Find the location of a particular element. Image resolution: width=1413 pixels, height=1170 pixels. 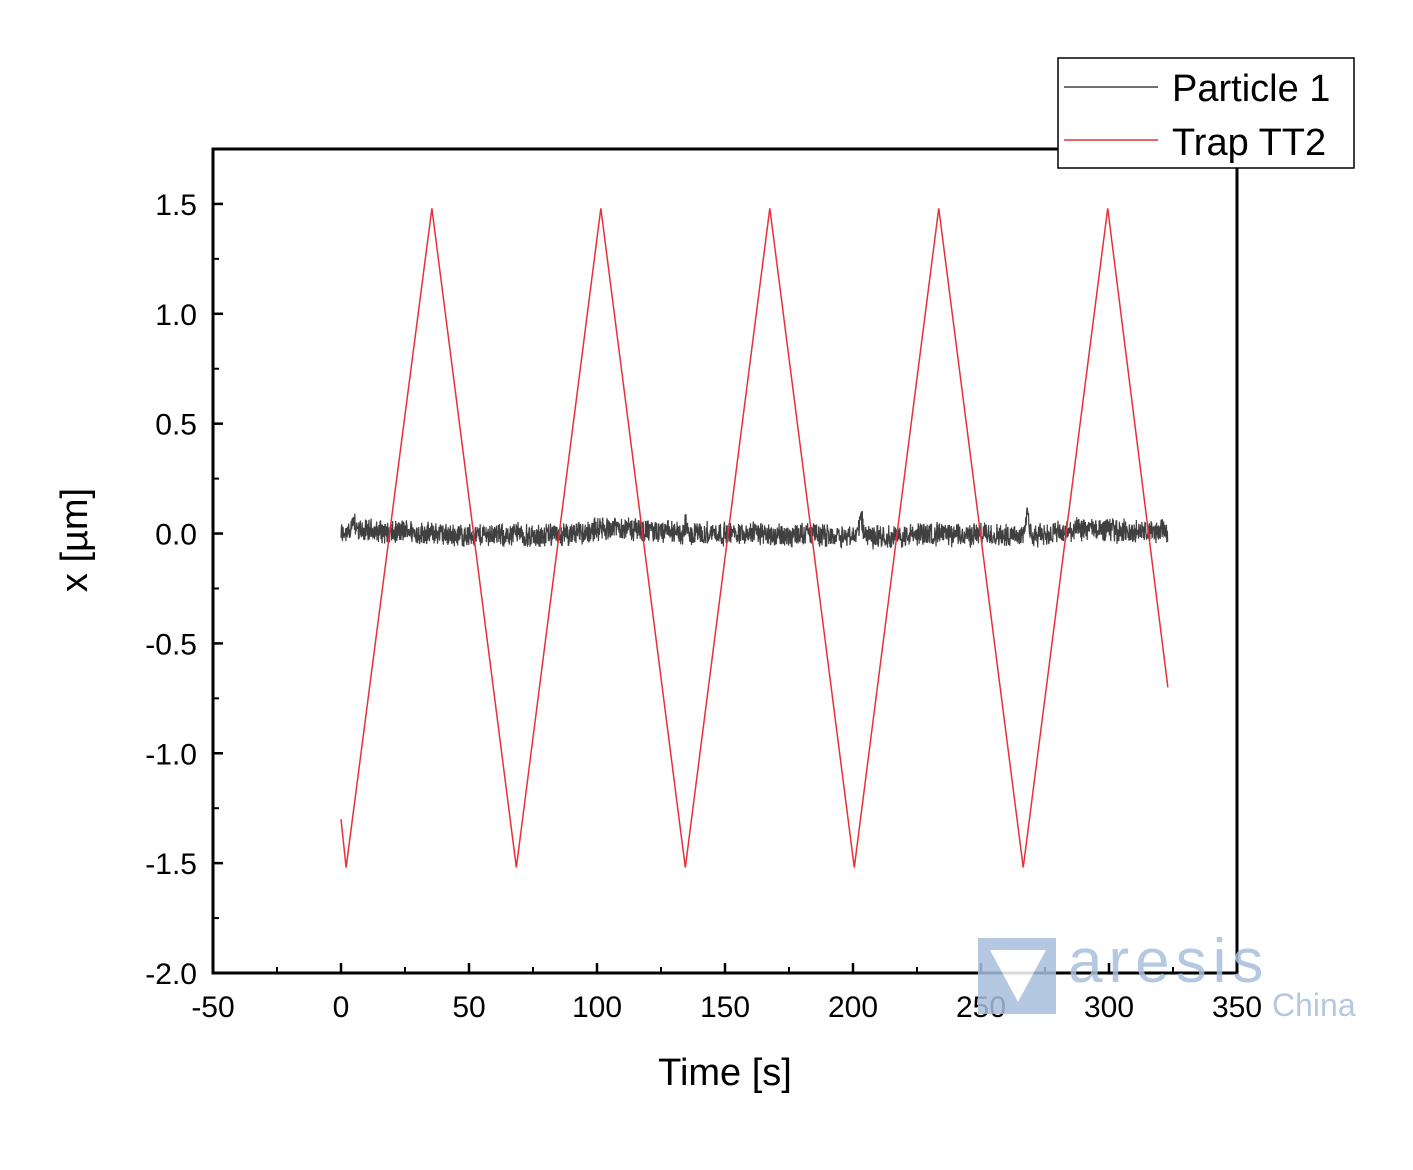

x-tick-label: 50 is located at coordinates (468, 1007).